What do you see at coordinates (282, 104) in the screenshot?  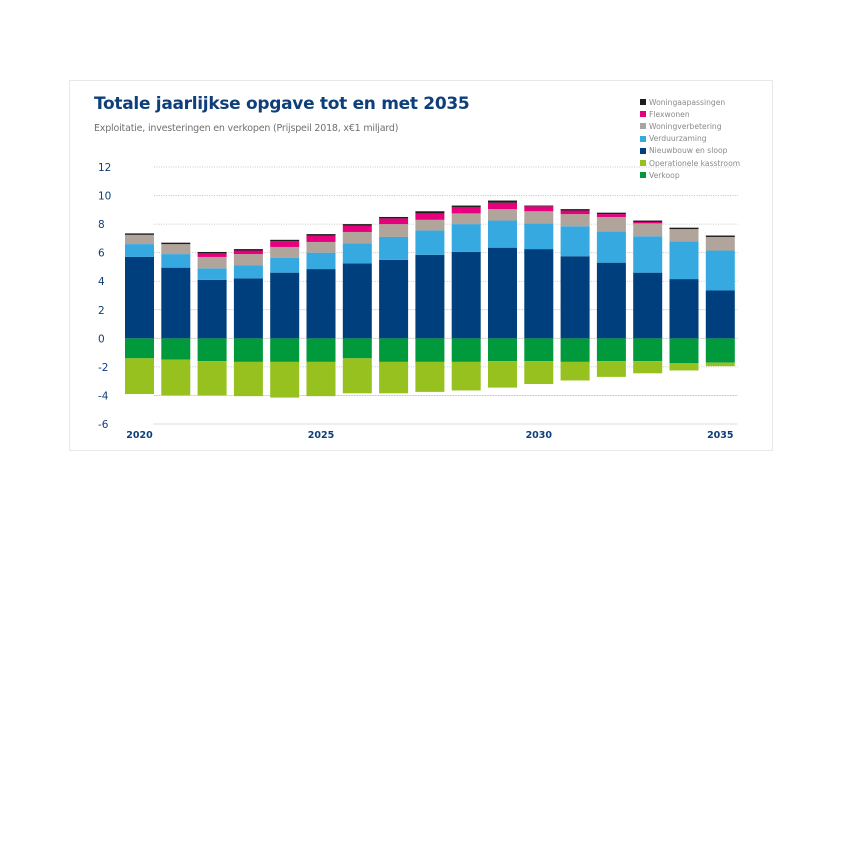 I see `chart-title: Totale jaarlijkse opgave tot en met 2035` at bounding box center [282, 104].